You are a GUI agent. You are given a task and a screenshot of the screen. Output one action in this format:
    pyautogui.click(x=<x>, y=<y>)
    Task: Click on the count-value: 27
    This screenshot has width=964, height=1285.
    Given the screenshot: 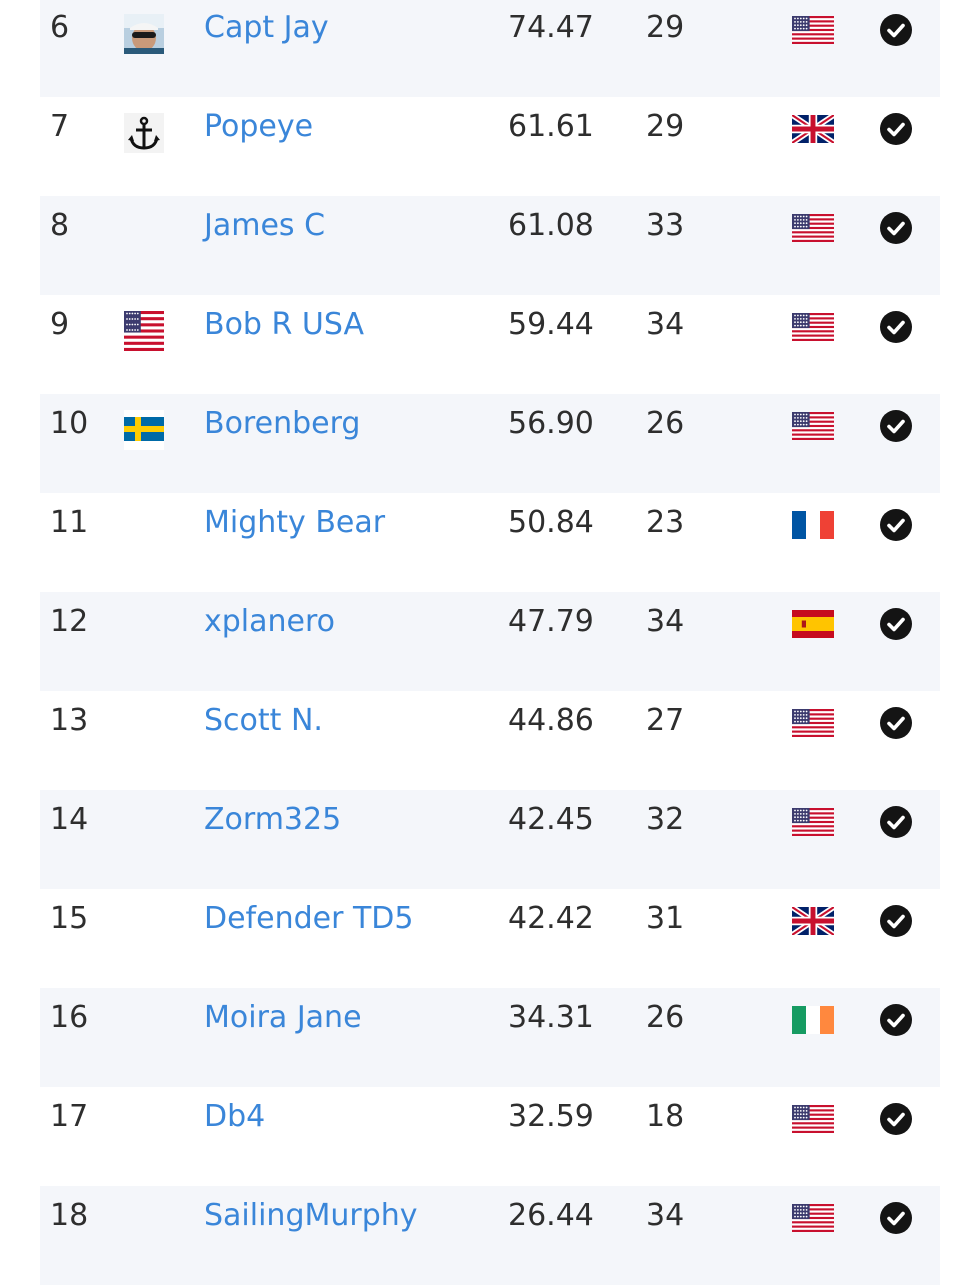 What is the action you would take?
    pyautogui.click(x=665, y=720)
    